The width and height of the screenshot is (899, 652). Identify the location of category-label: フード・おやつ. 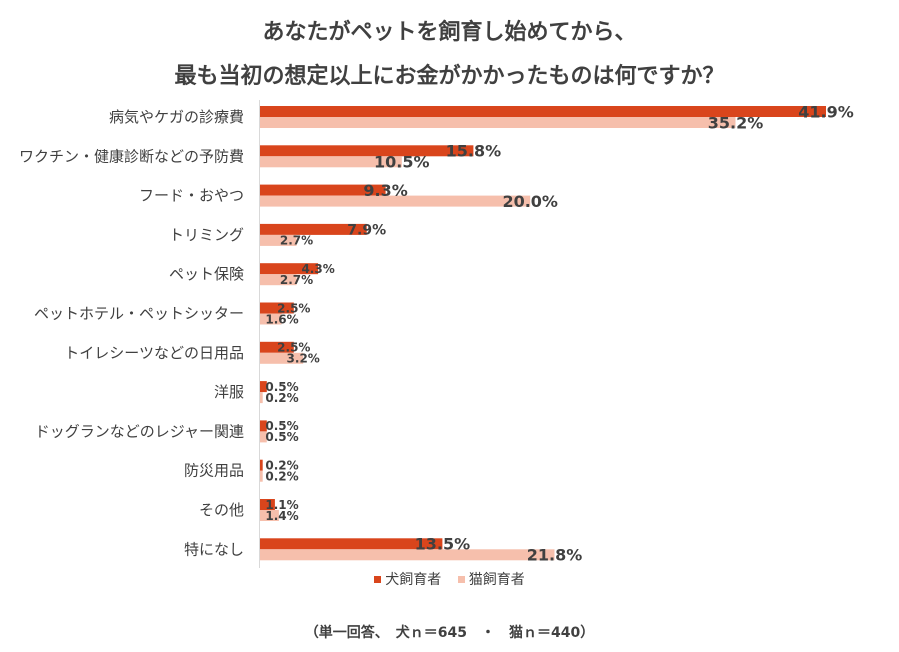
(191, 196).